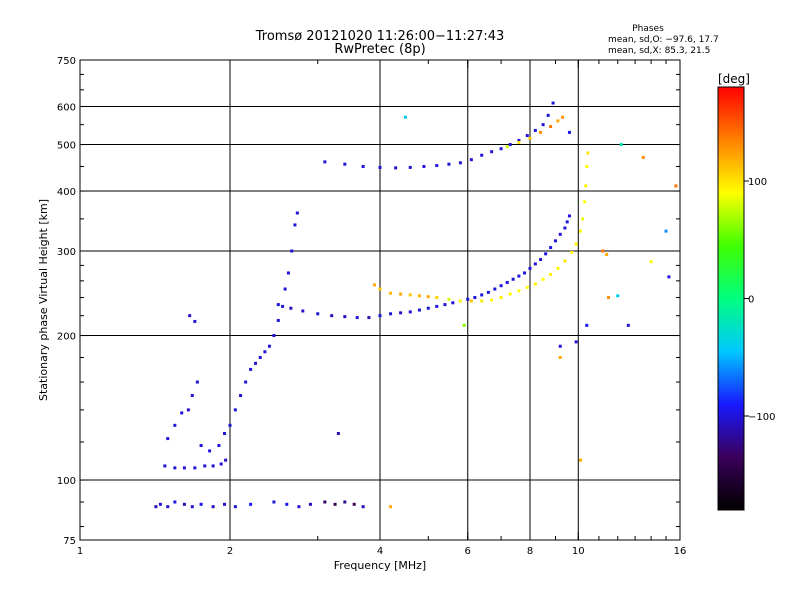 Image resolution: width=800 pixels, height=604 pixels. What do you see at coordinates (468, 551) in the screenshot?
I see `x-tick-label: 6` at bounding box center [468, 551].